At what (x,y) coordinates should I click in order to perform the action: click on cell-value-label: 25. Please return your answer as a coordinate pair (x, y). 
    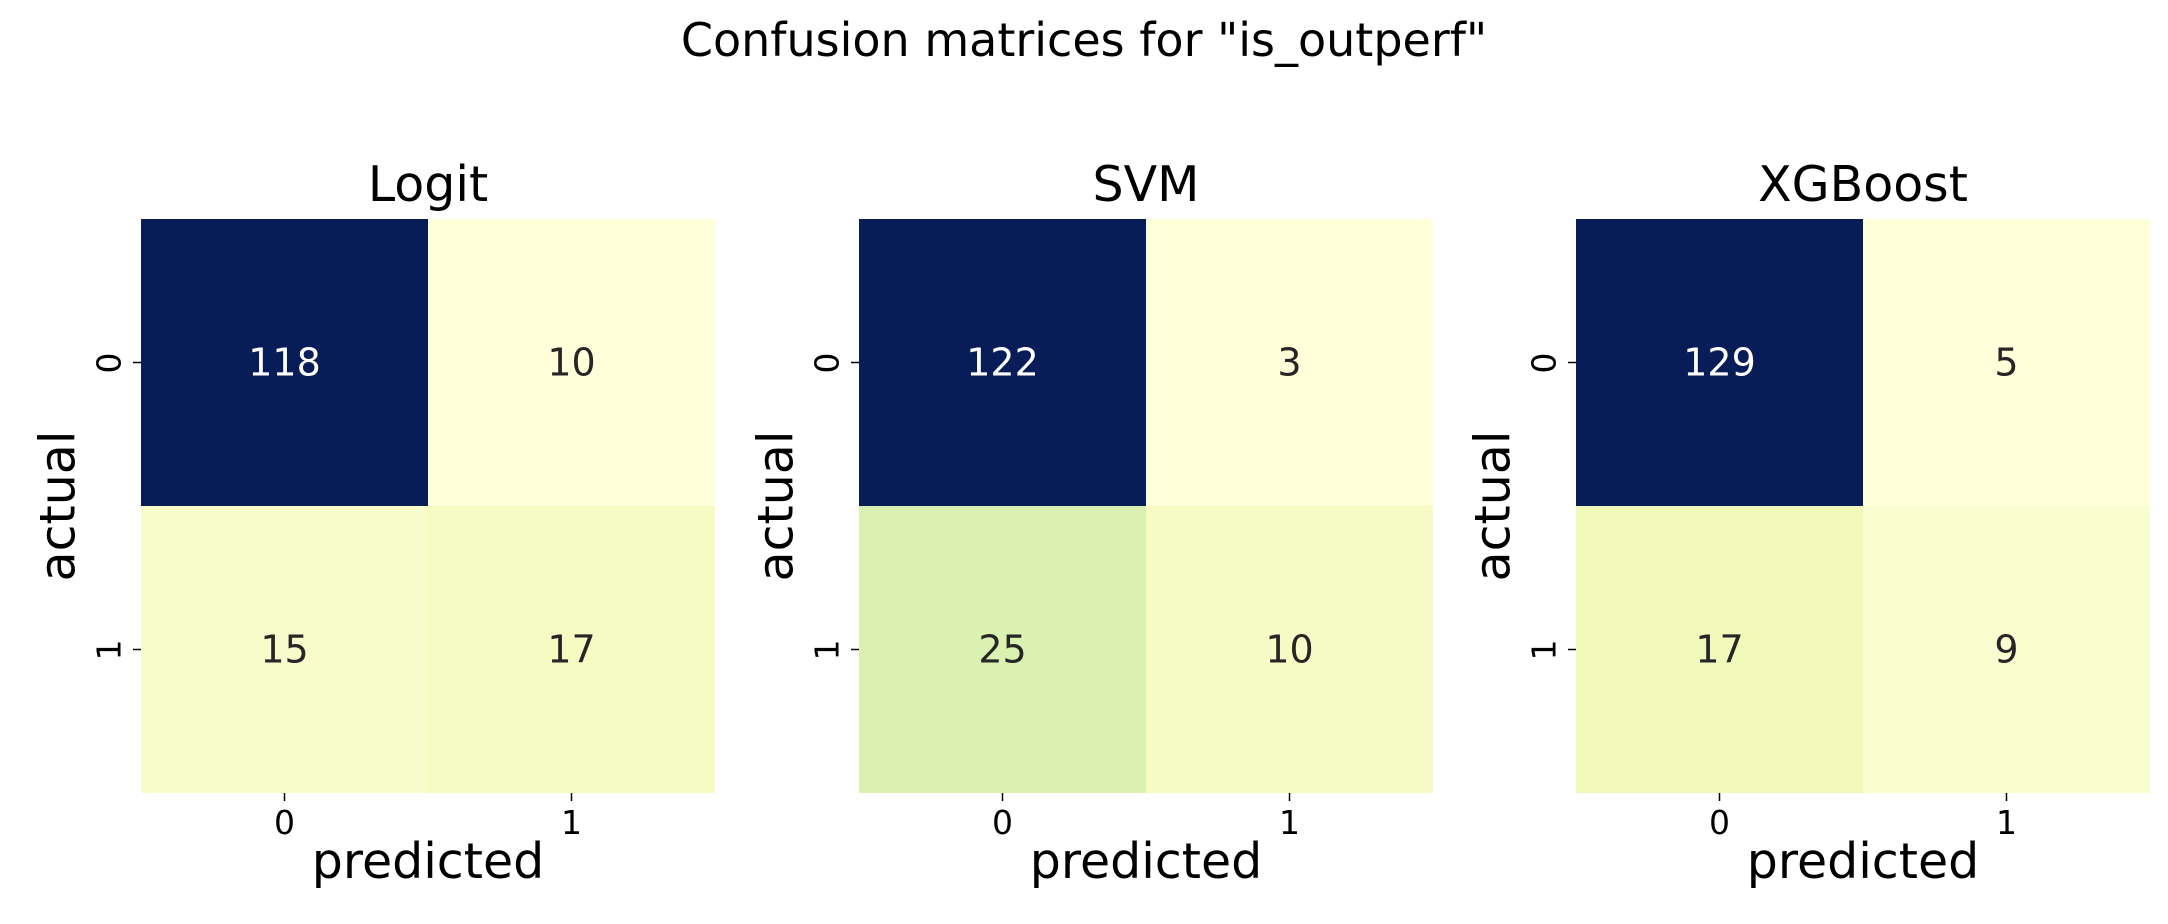
    Looking at the image, I should click on (1002, 650).